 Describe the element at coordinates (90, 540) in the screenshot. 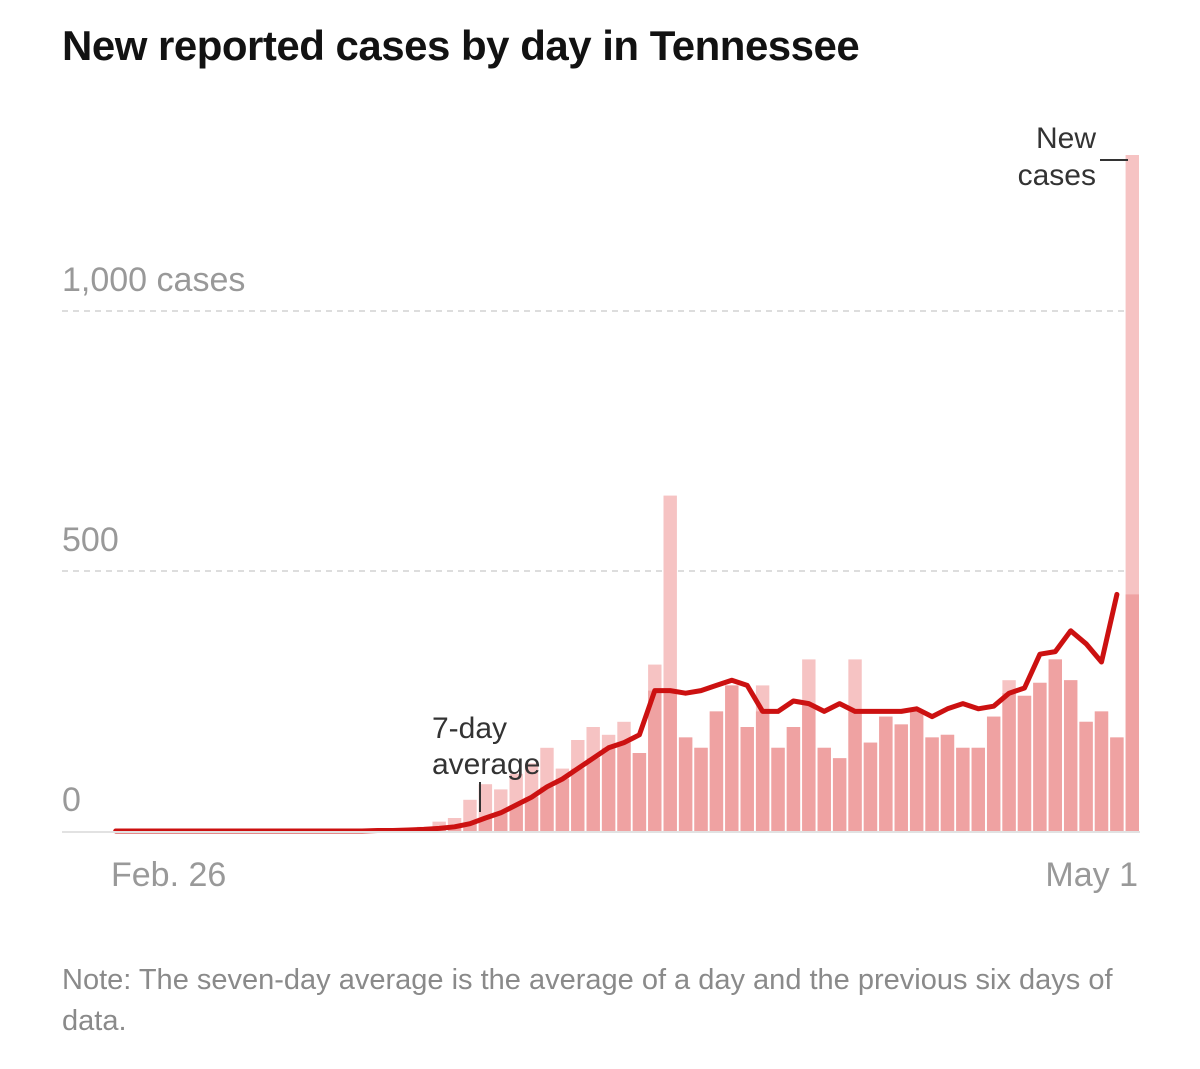

I see `y-tick-label: 500` at that location.